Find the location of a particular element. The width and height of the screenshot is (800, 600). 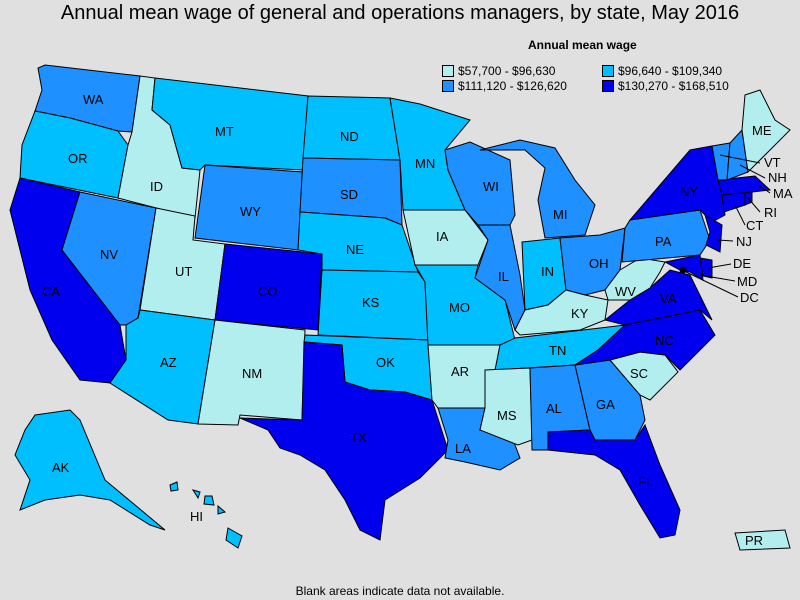

state-TX is located at coordinates (344, 441).